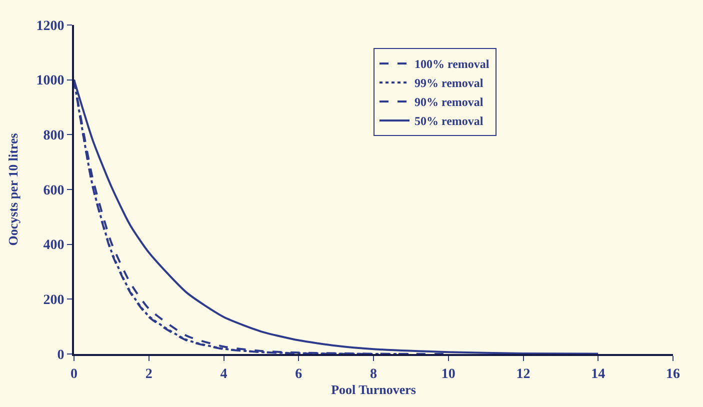 The height and width of the screenshot is (407, 703). Describe the element at coordinates (50, 81) in the screenshot. I see `y-tick-label: 1000` at that location.